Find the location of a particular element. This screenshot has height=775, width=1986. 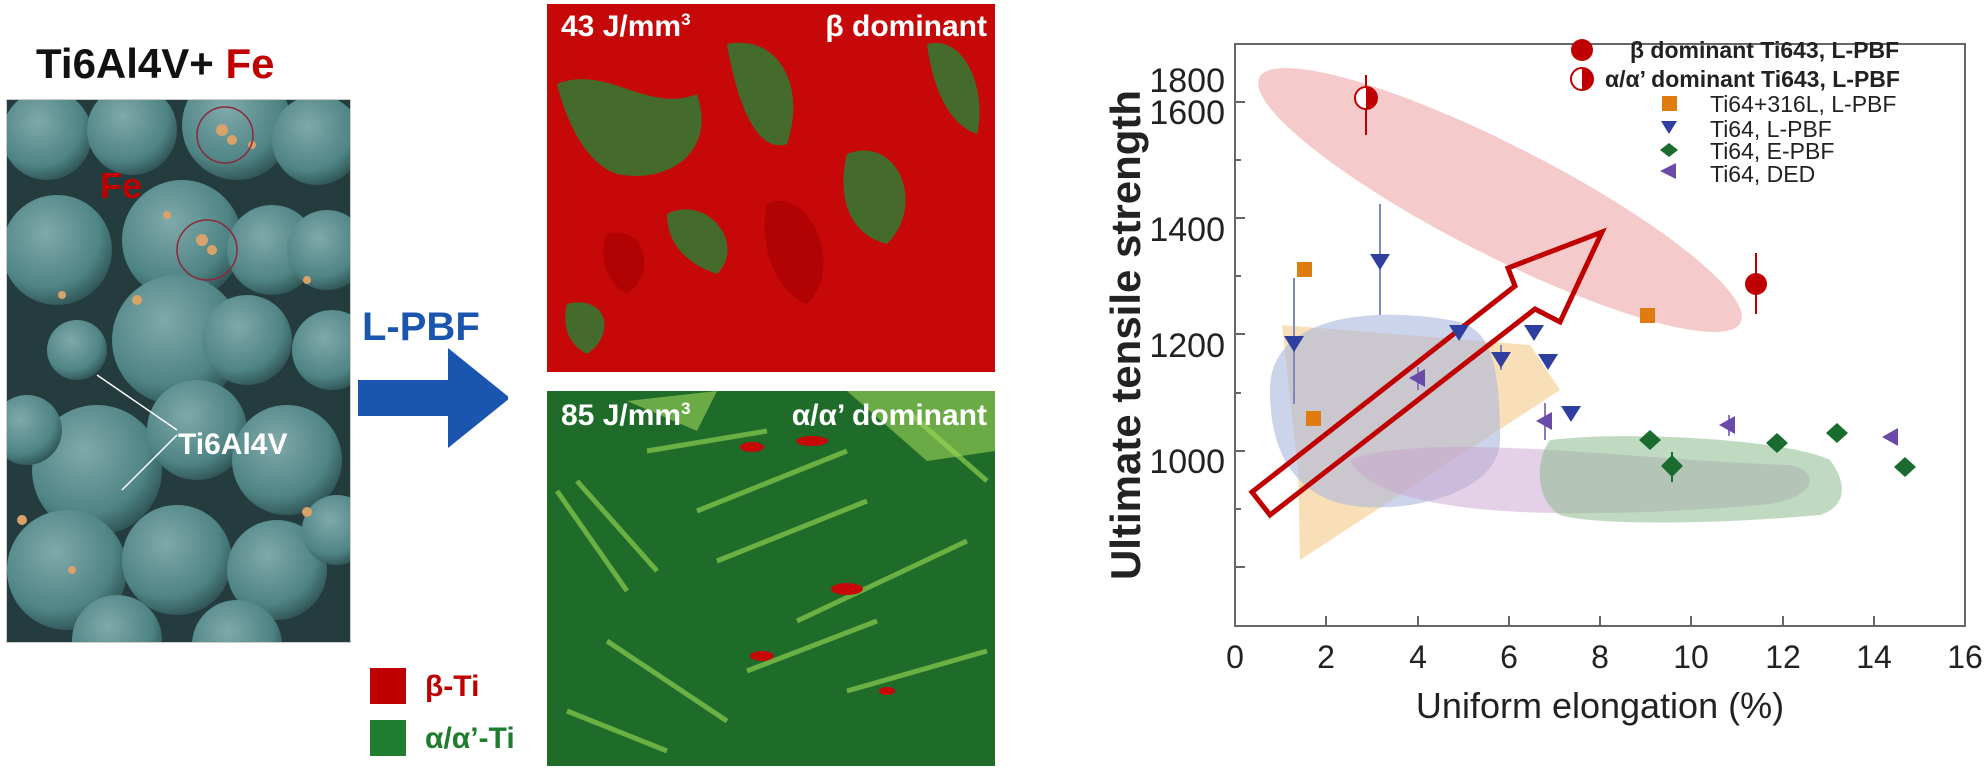

title-alloy: Ti6Al4V+ is located at coordinates (131, 63).